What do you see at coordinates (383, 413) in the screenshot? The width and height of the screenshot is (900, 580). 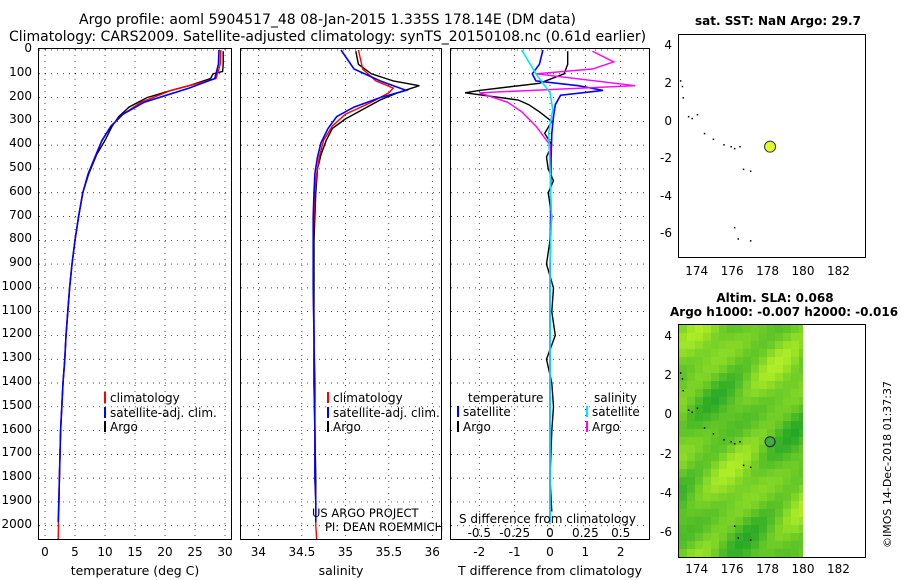 I see `salinity-legend: climatology satellite-adj. clim. Argo` at bounding box center [383, 413].